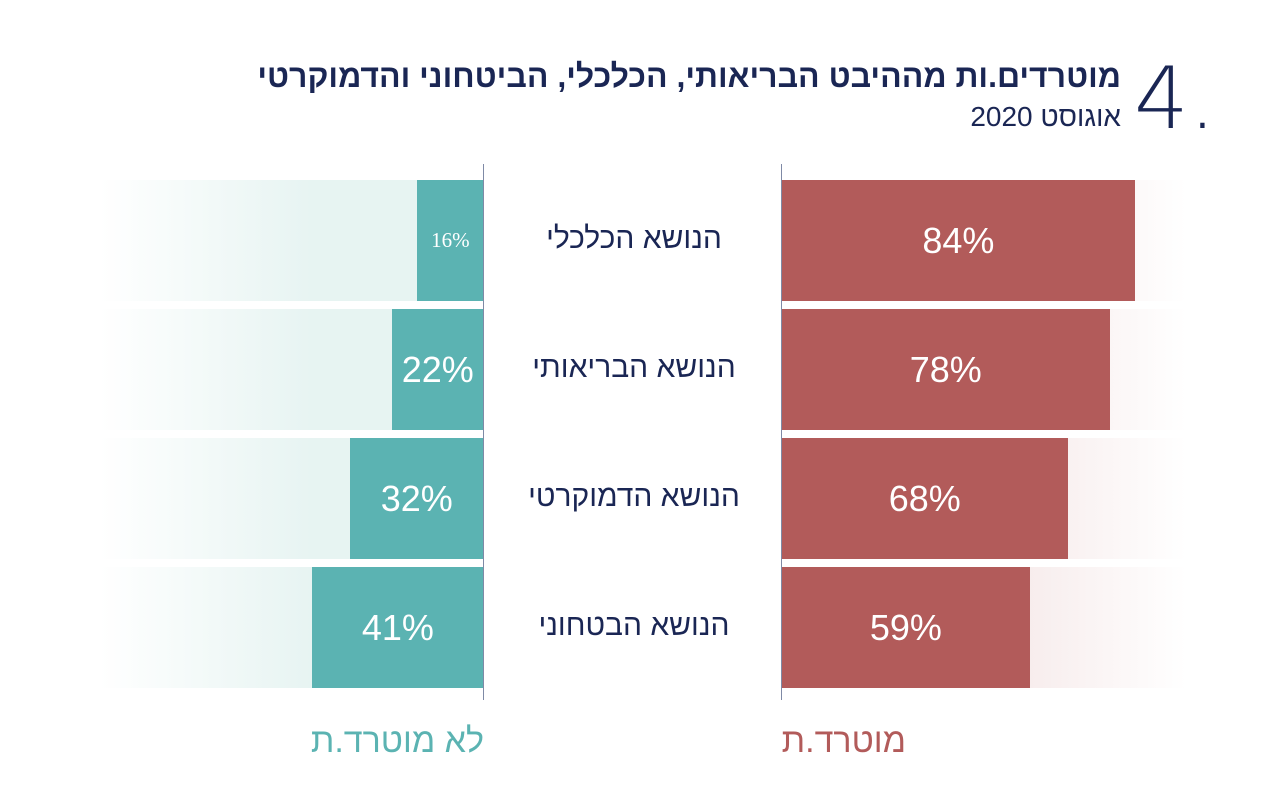 Image resolution: width=1281 pixels, height=800 pixels. I want to click on bar-not-worried: 41%, so click(397, 627).